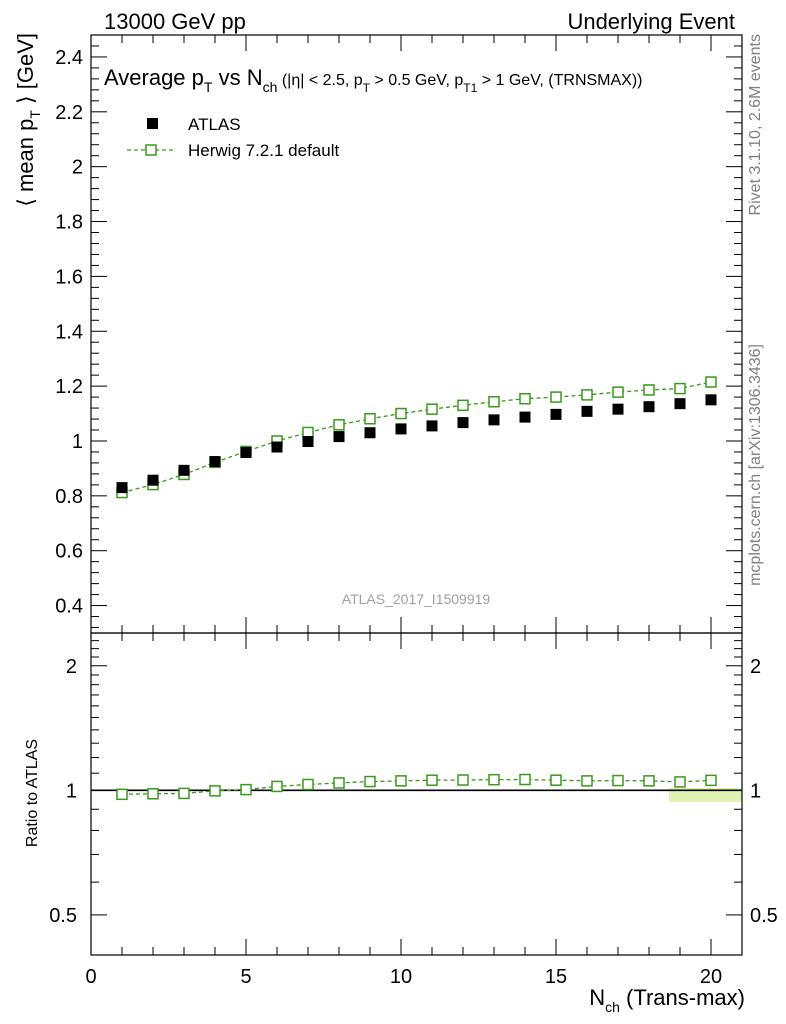 This screenshot has height=1024, width=786. Describe the element at coordinates (71, 791) in the screenshot. I see `ratio-y-tick-label: 1` at that location.